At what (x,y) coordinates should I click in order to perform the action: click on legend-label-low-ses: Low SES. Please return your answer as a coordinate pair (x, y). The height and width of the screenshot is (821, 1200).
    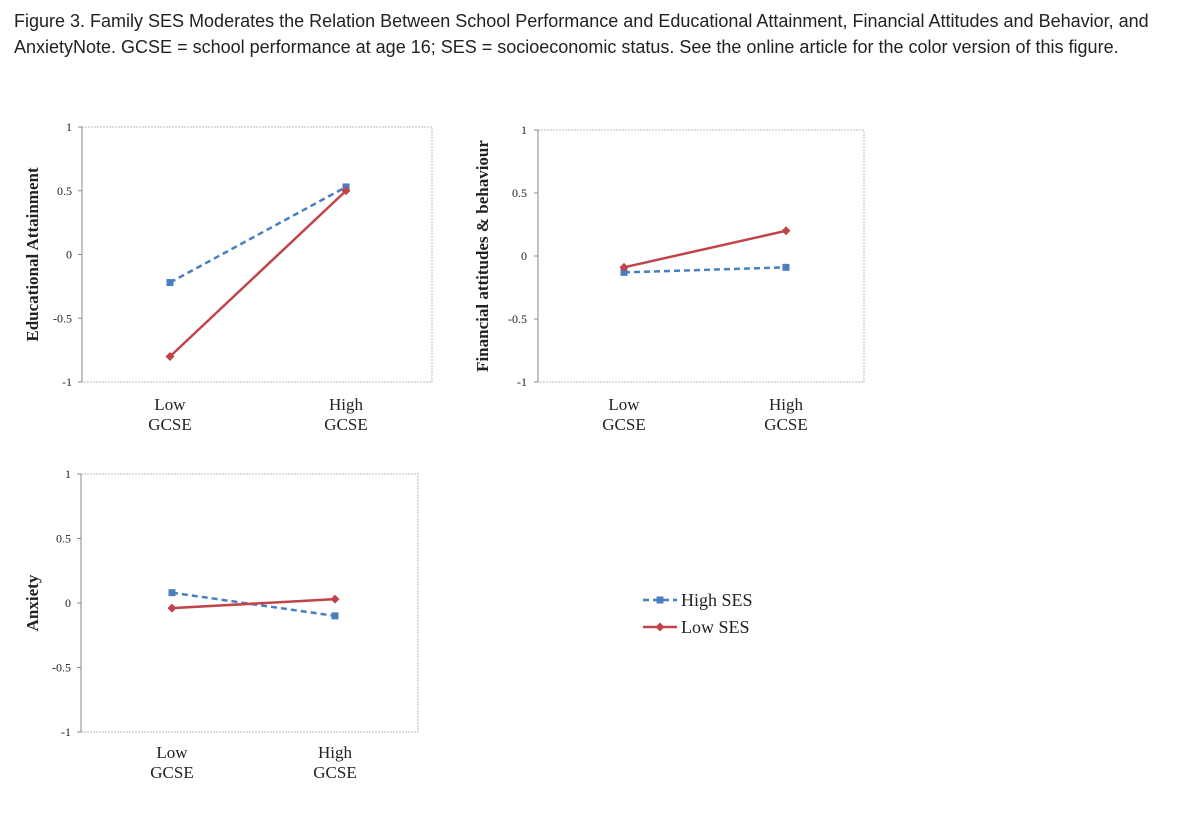
    Looking at the image, I should click on (715, 627).